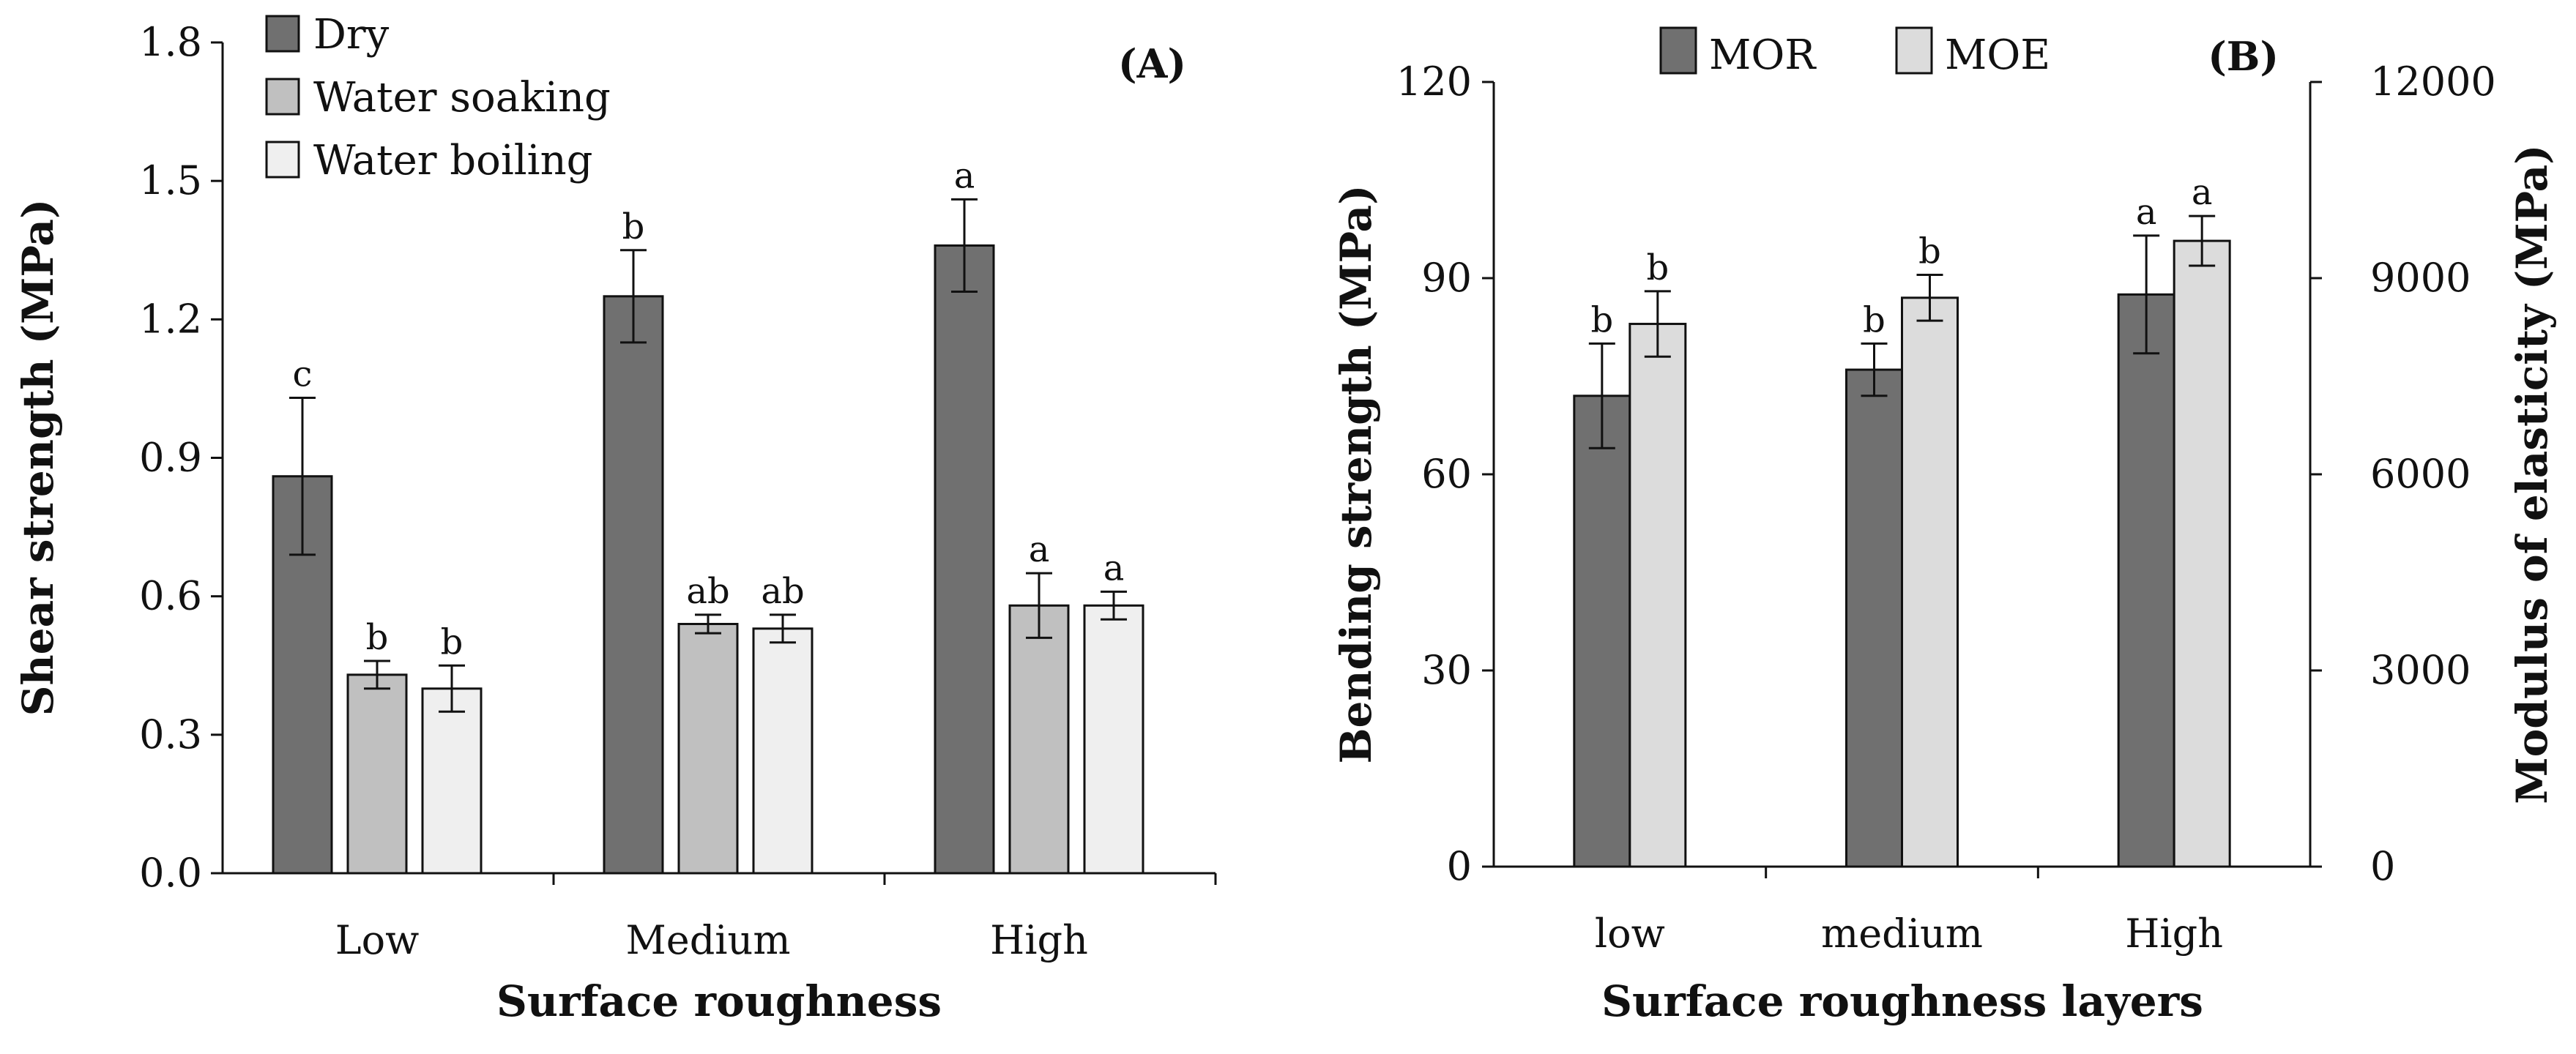 Image resolution: width=2576 pixels, height=1054 pixels. I want to click on legend-label-moe: MOE, so click(1997, 55).